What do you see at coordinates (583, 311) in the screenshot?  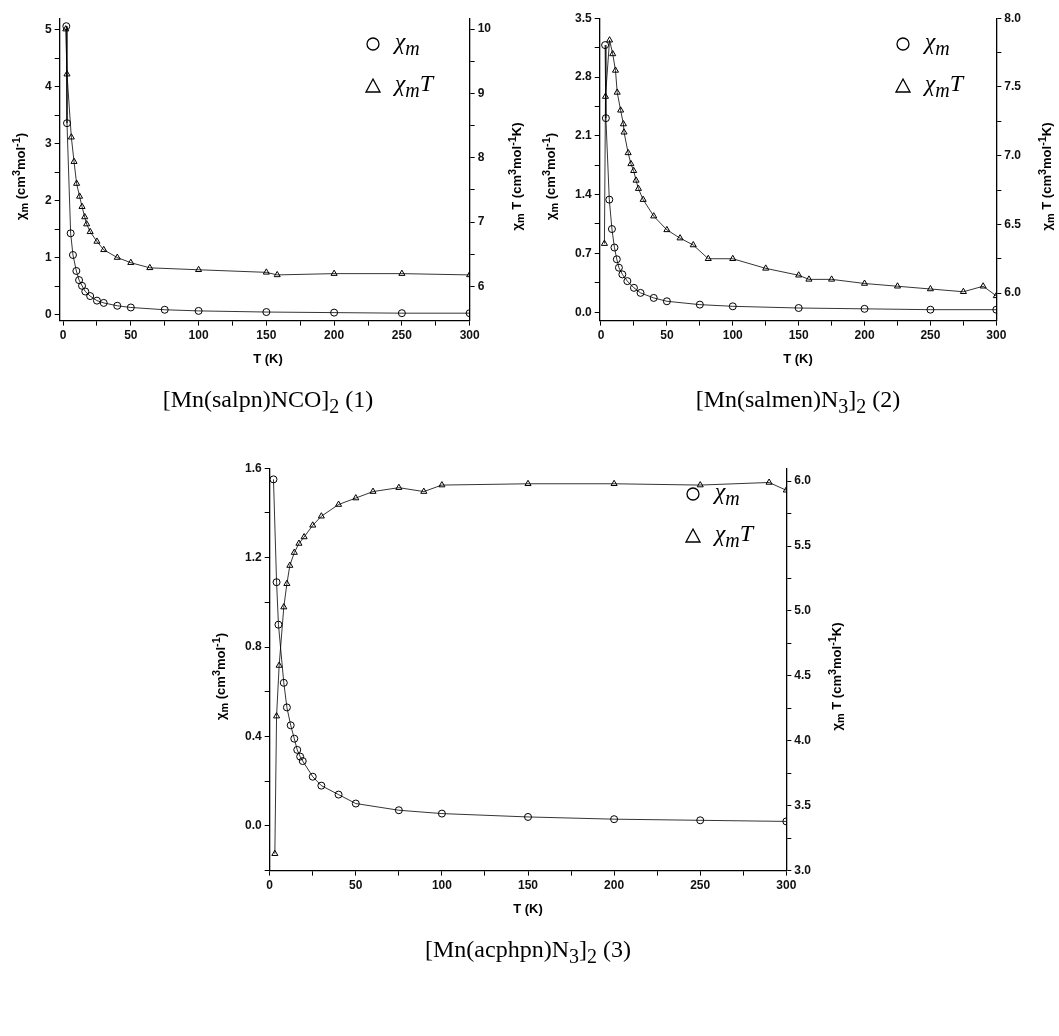 I see `y-tick-label: 0.0` at bounding box center [583, 311].